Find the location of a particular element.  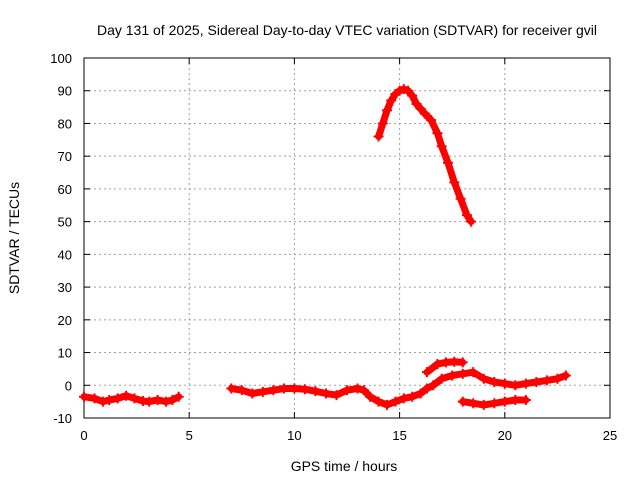

y-tick-label: 90 is located at coordinates (65, 91).